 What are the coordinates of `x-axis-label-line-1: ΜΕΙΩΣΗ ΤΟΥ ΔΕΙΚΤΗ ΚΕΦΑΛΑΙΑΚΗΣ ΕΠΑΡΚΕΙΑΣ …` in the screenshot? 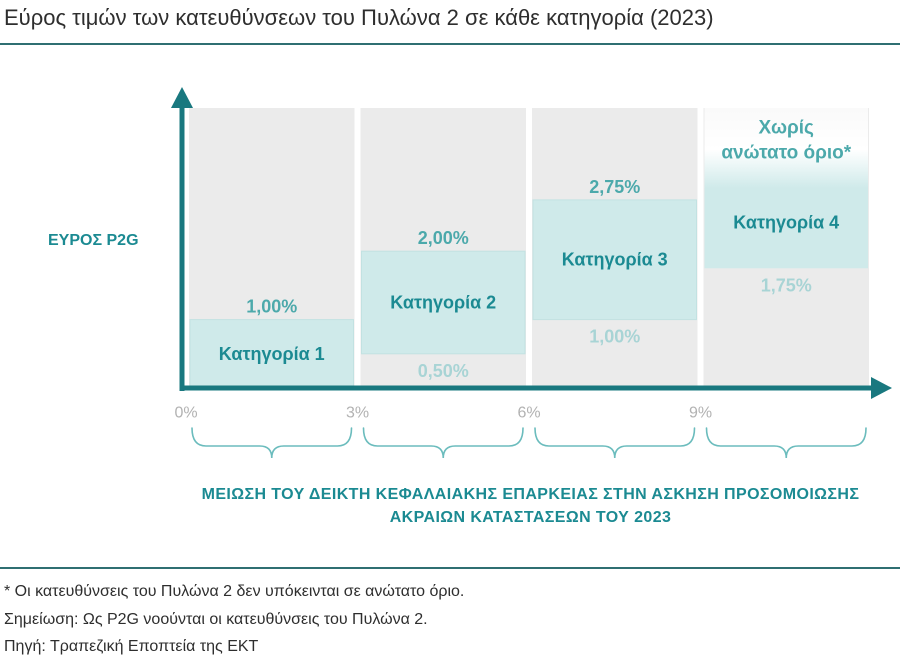 It's located at (530, 494).